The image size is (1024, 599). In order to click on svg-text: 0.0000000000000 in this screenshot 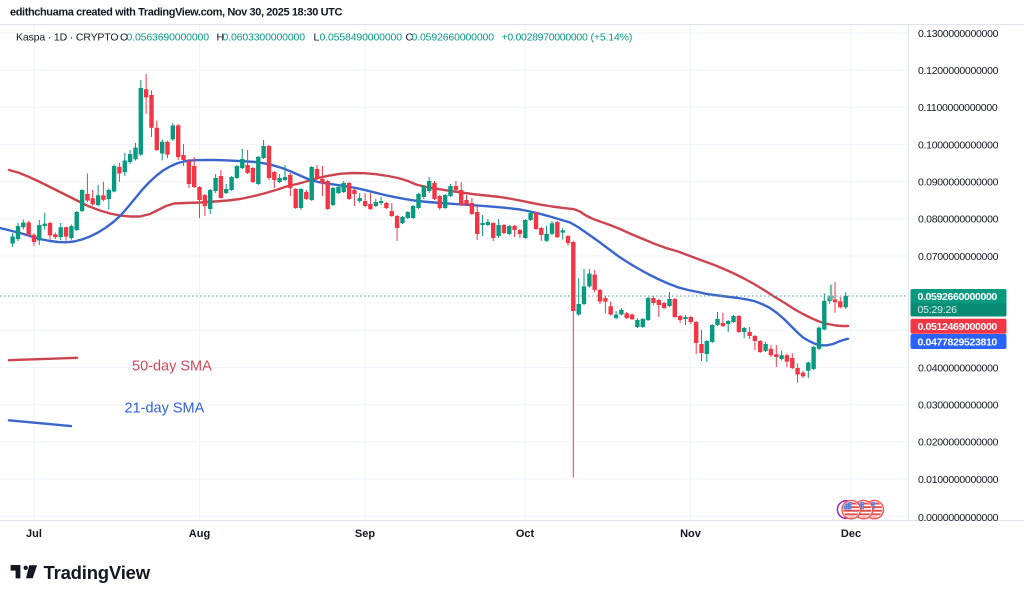, I will do `click(958, 518)`.